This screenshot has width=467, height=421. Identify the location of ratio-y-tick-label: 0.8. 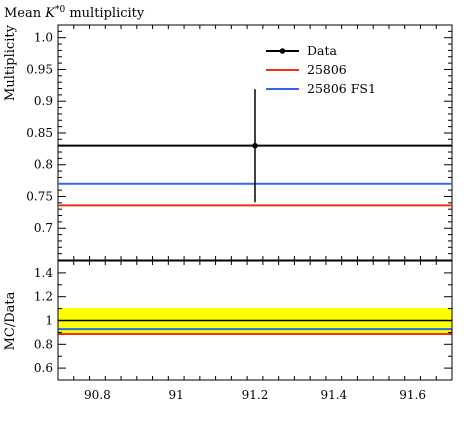
(43, 344).